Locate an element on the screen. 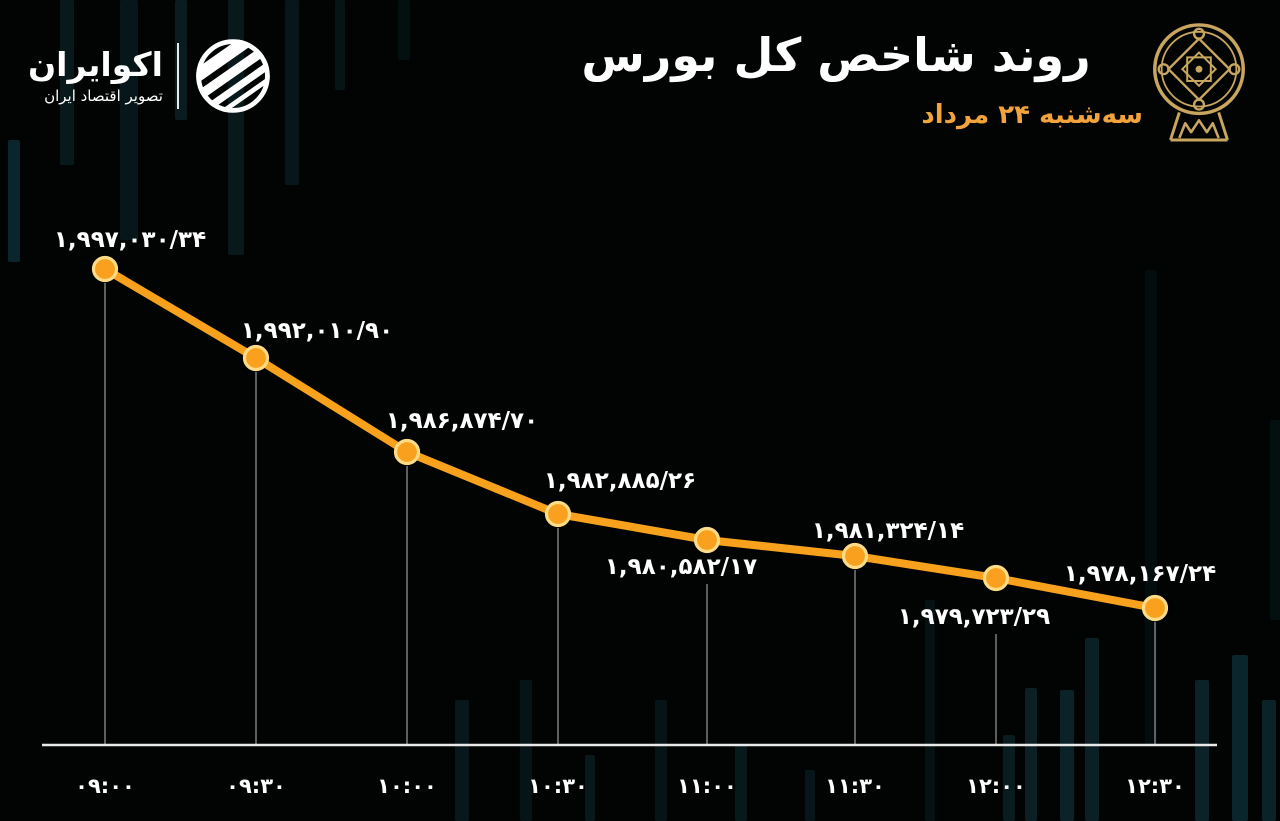 This screenshot has height=821, width=1280. tse-emblem-icon is located at coordinates (1199, 82).